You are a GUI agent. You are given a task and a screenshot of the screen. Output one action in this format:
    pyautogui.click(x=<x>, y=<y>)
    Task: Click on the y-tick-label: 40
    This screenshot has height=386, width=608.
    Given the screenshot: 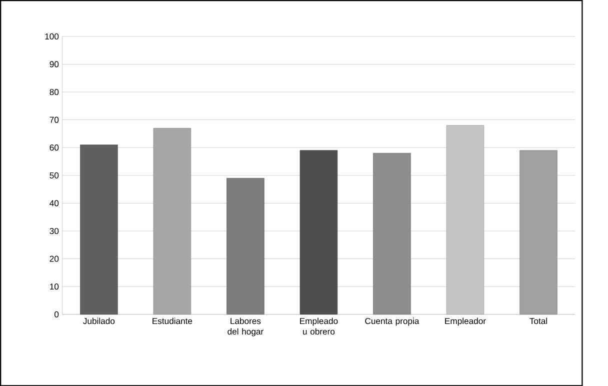 What is the action you would take?
    pyautogui.click(x=54, y=203)
    